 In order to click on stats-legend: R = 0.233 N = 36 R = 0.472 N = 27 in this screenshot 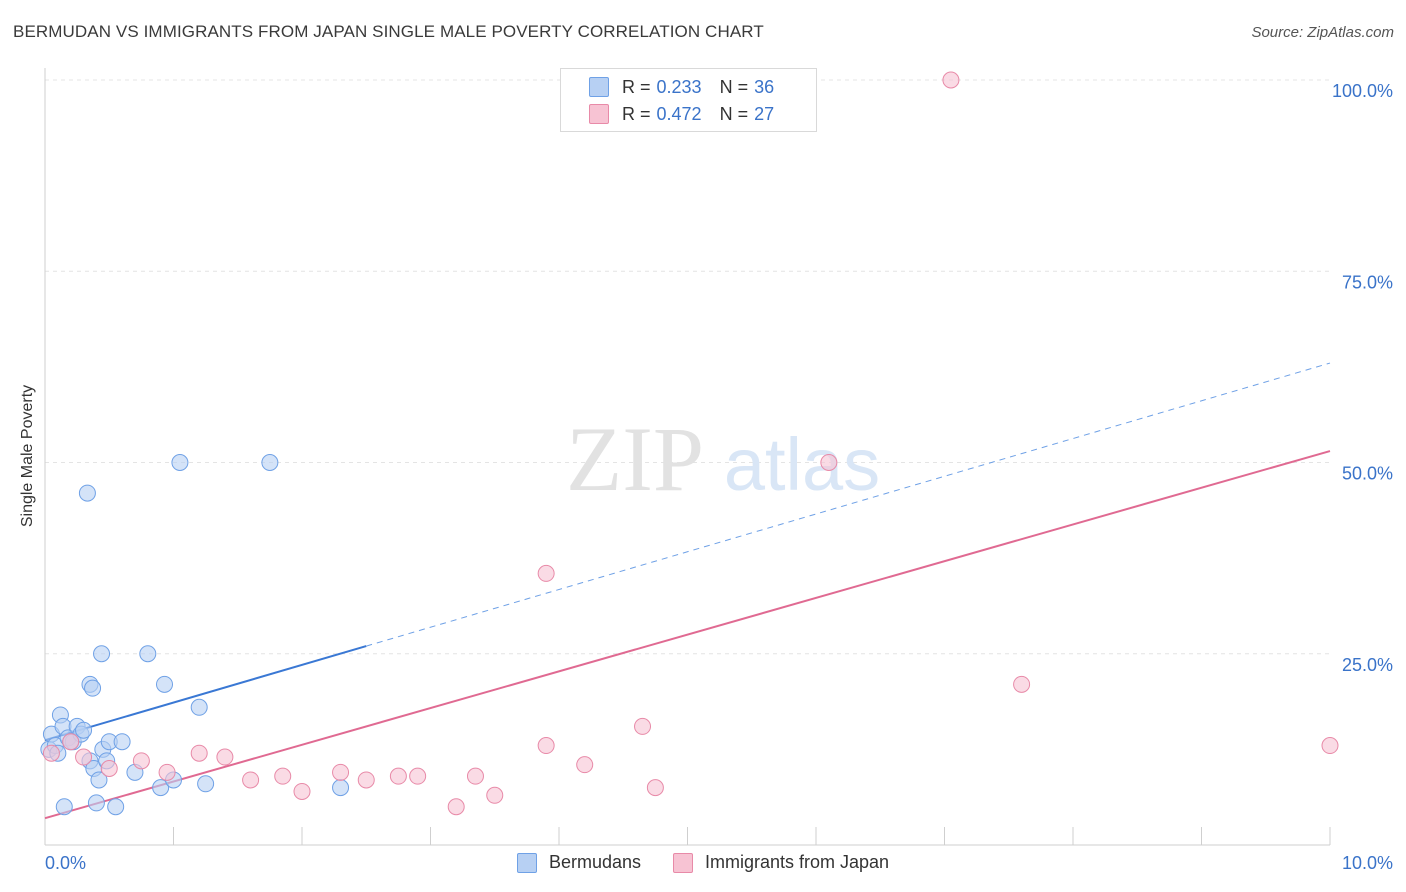, I will do `click(688, 100)`.